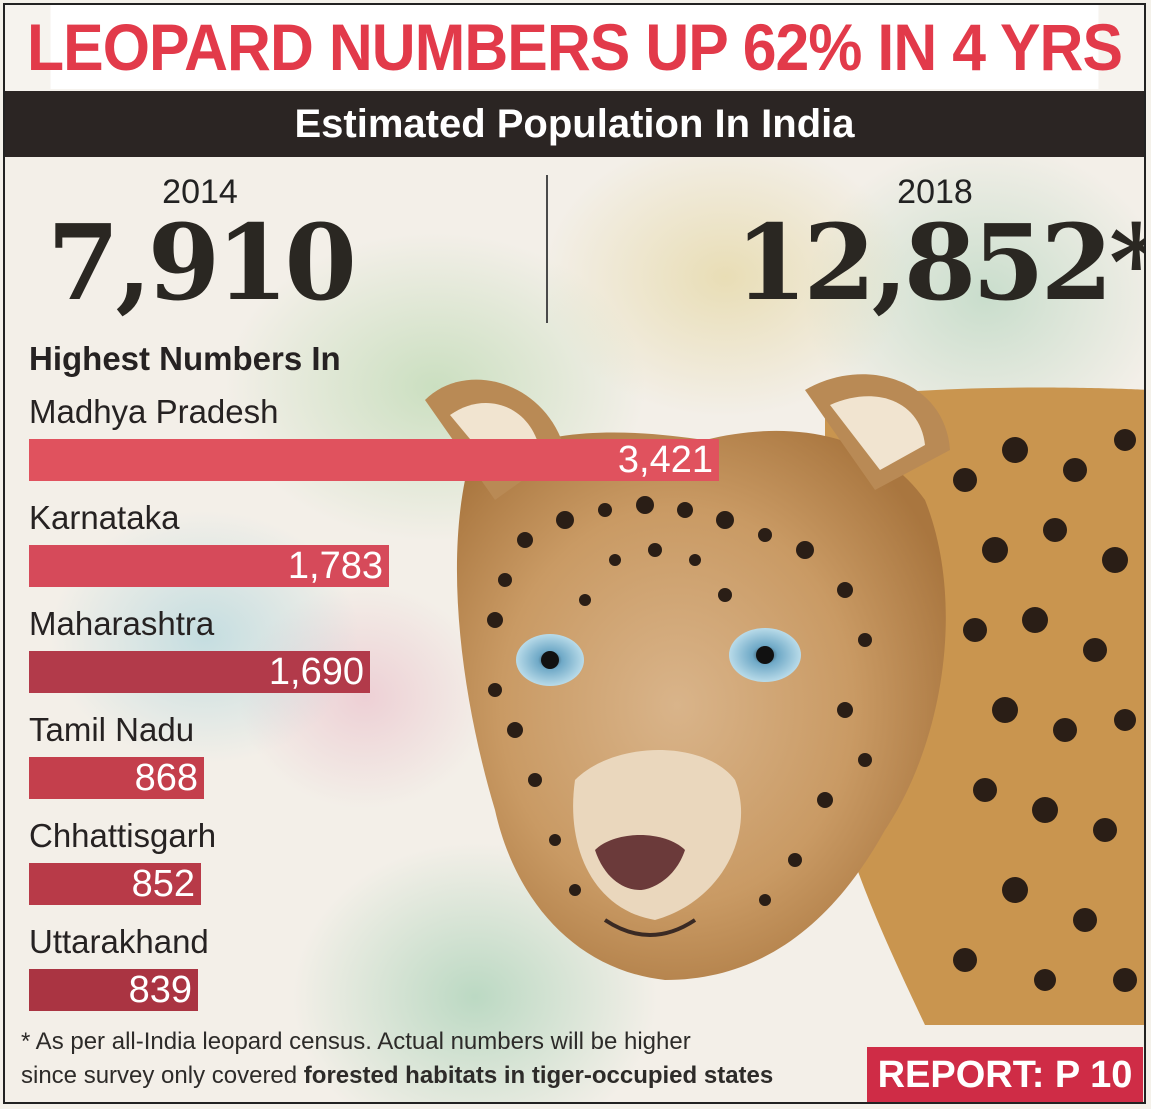  What do you see at coordinates (665, 459) in the screenshot?
I see `bar-value-label: 3,421` at bounding box center [665, 459].